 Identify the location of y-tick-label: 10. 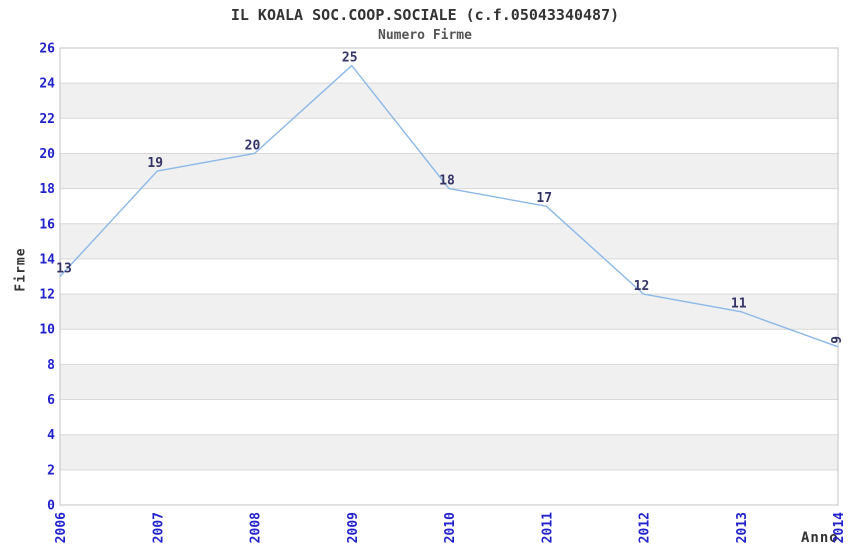
(47, 330).